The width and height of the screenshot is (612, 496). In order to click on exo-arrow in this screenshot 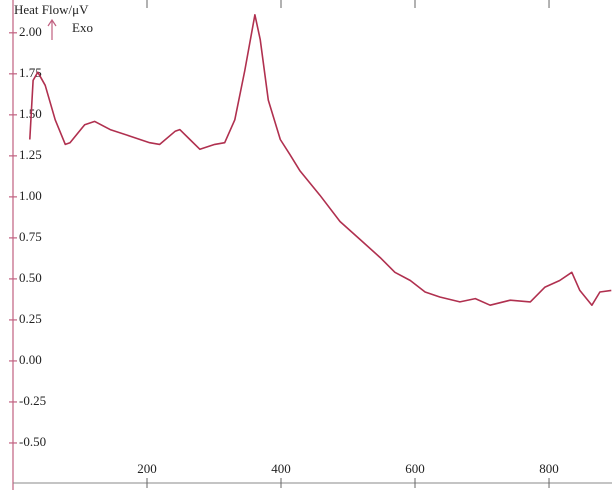, I will do `click(52, 29)`.